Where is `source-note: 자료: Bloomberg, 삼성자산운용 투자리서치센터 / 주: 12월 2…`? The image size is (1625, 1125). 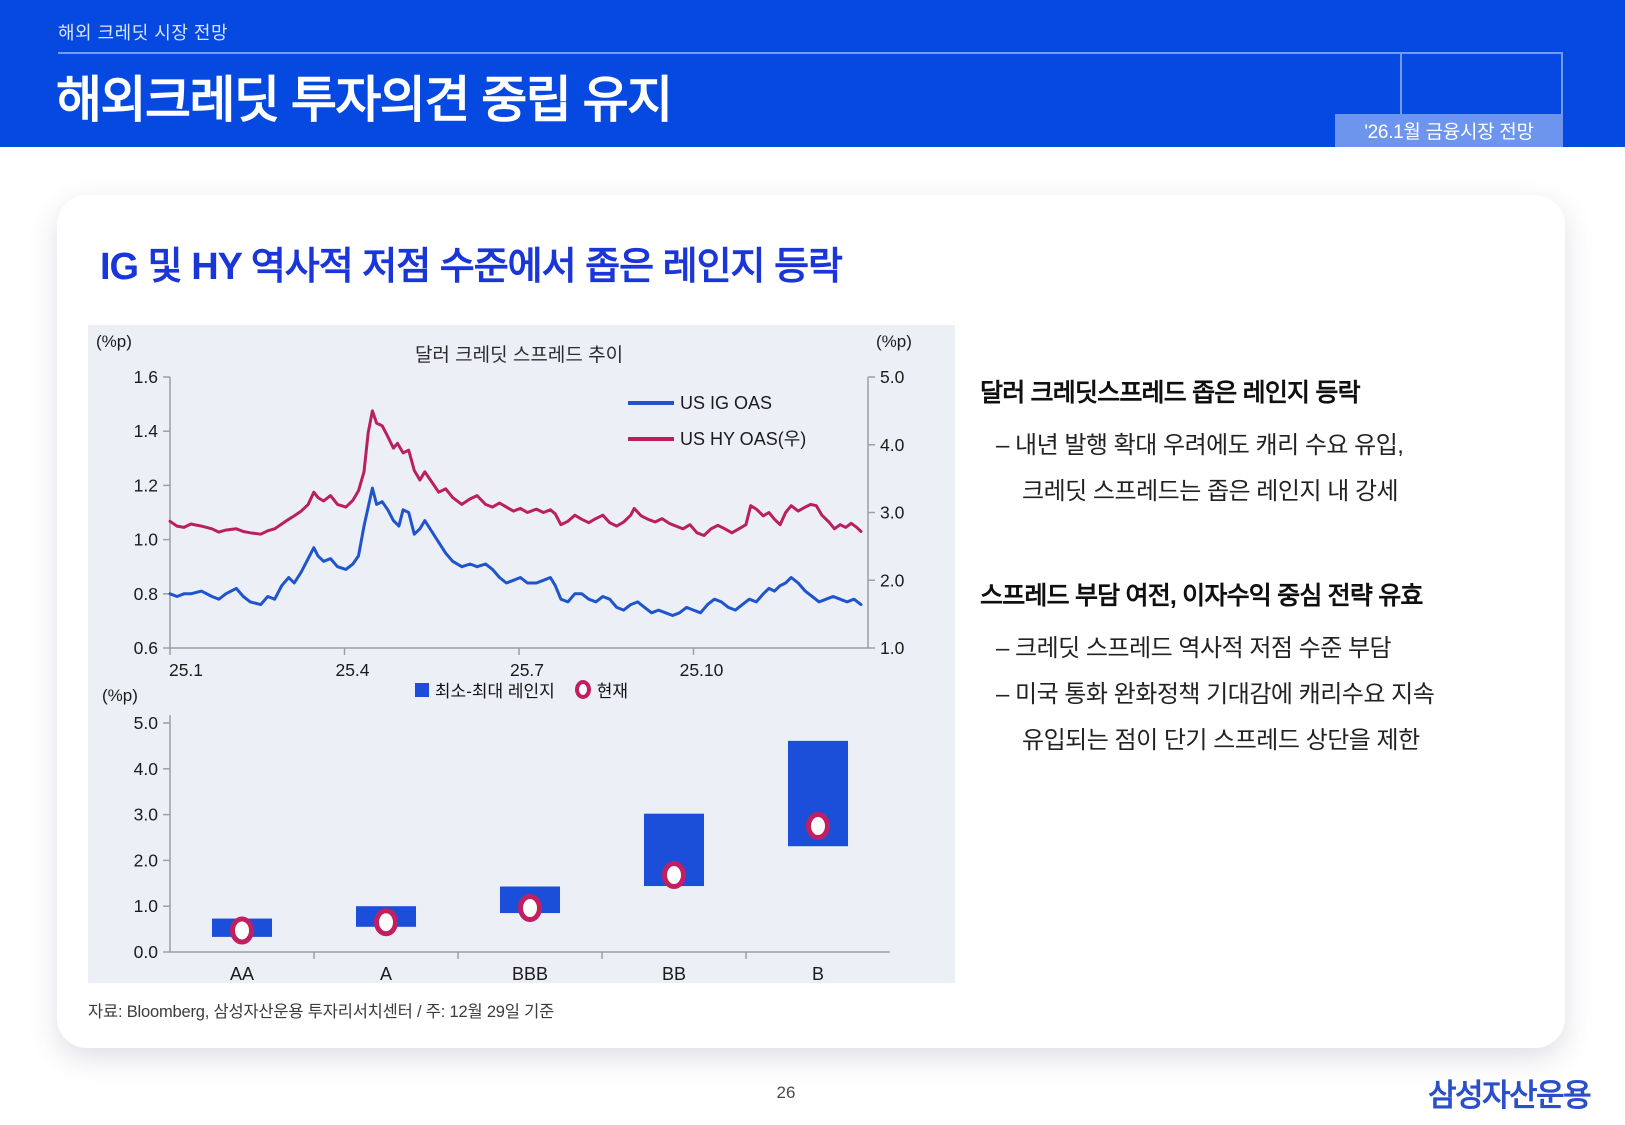 source-note: 자료: Bloomberg, 삼성자산운용 투자리서치센터 / 주: 12월 2… is located at coordinates (321, 1012).